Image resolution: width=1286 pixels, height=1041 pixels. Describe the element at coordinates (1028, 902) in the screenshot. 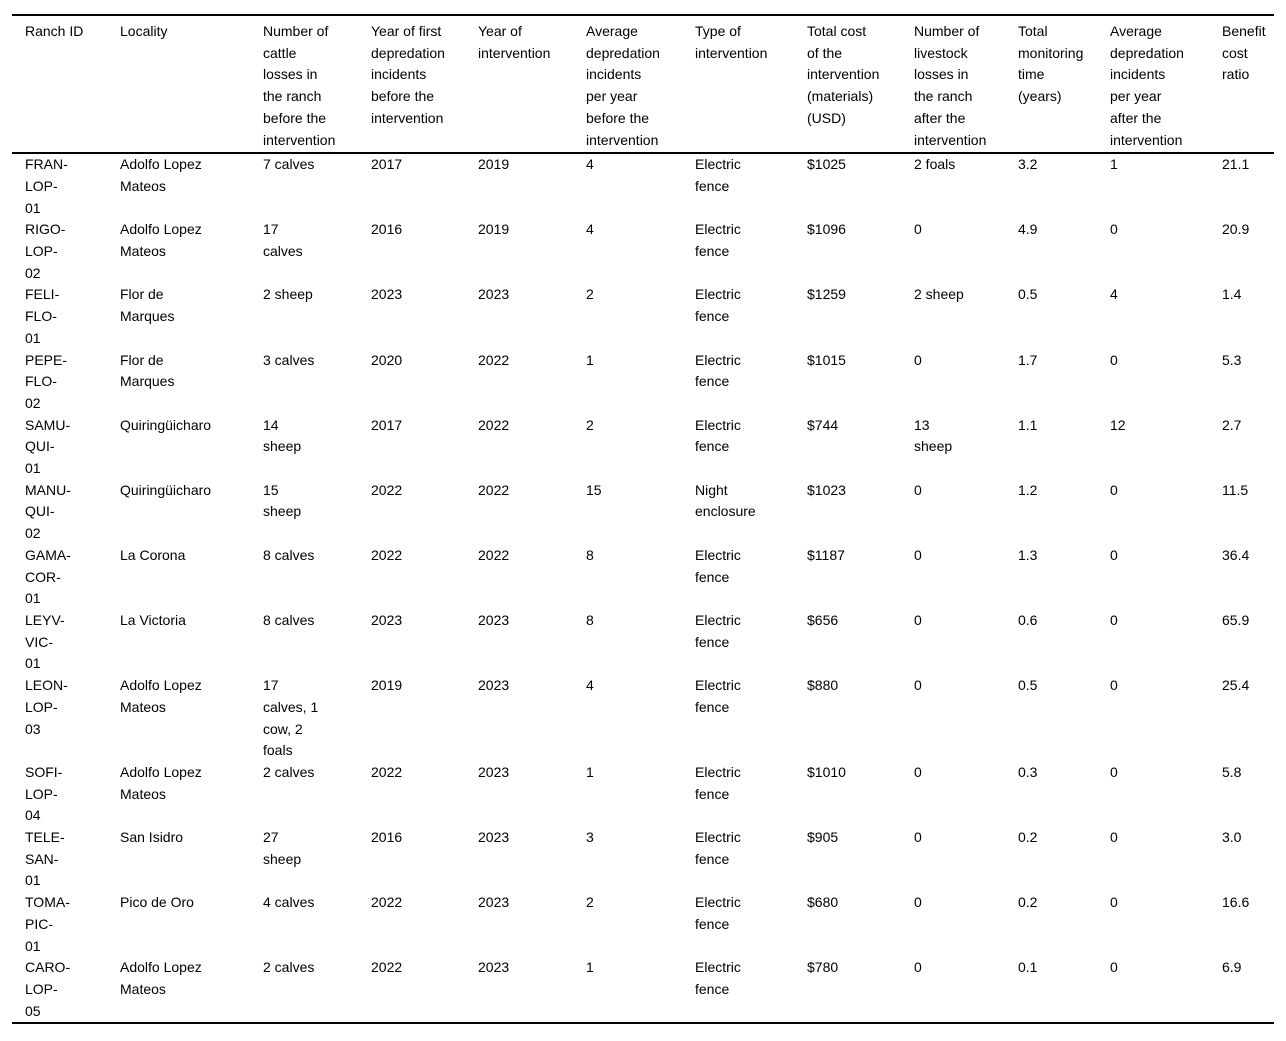

I see `cell-monitoring-time: 0.2` at that location.